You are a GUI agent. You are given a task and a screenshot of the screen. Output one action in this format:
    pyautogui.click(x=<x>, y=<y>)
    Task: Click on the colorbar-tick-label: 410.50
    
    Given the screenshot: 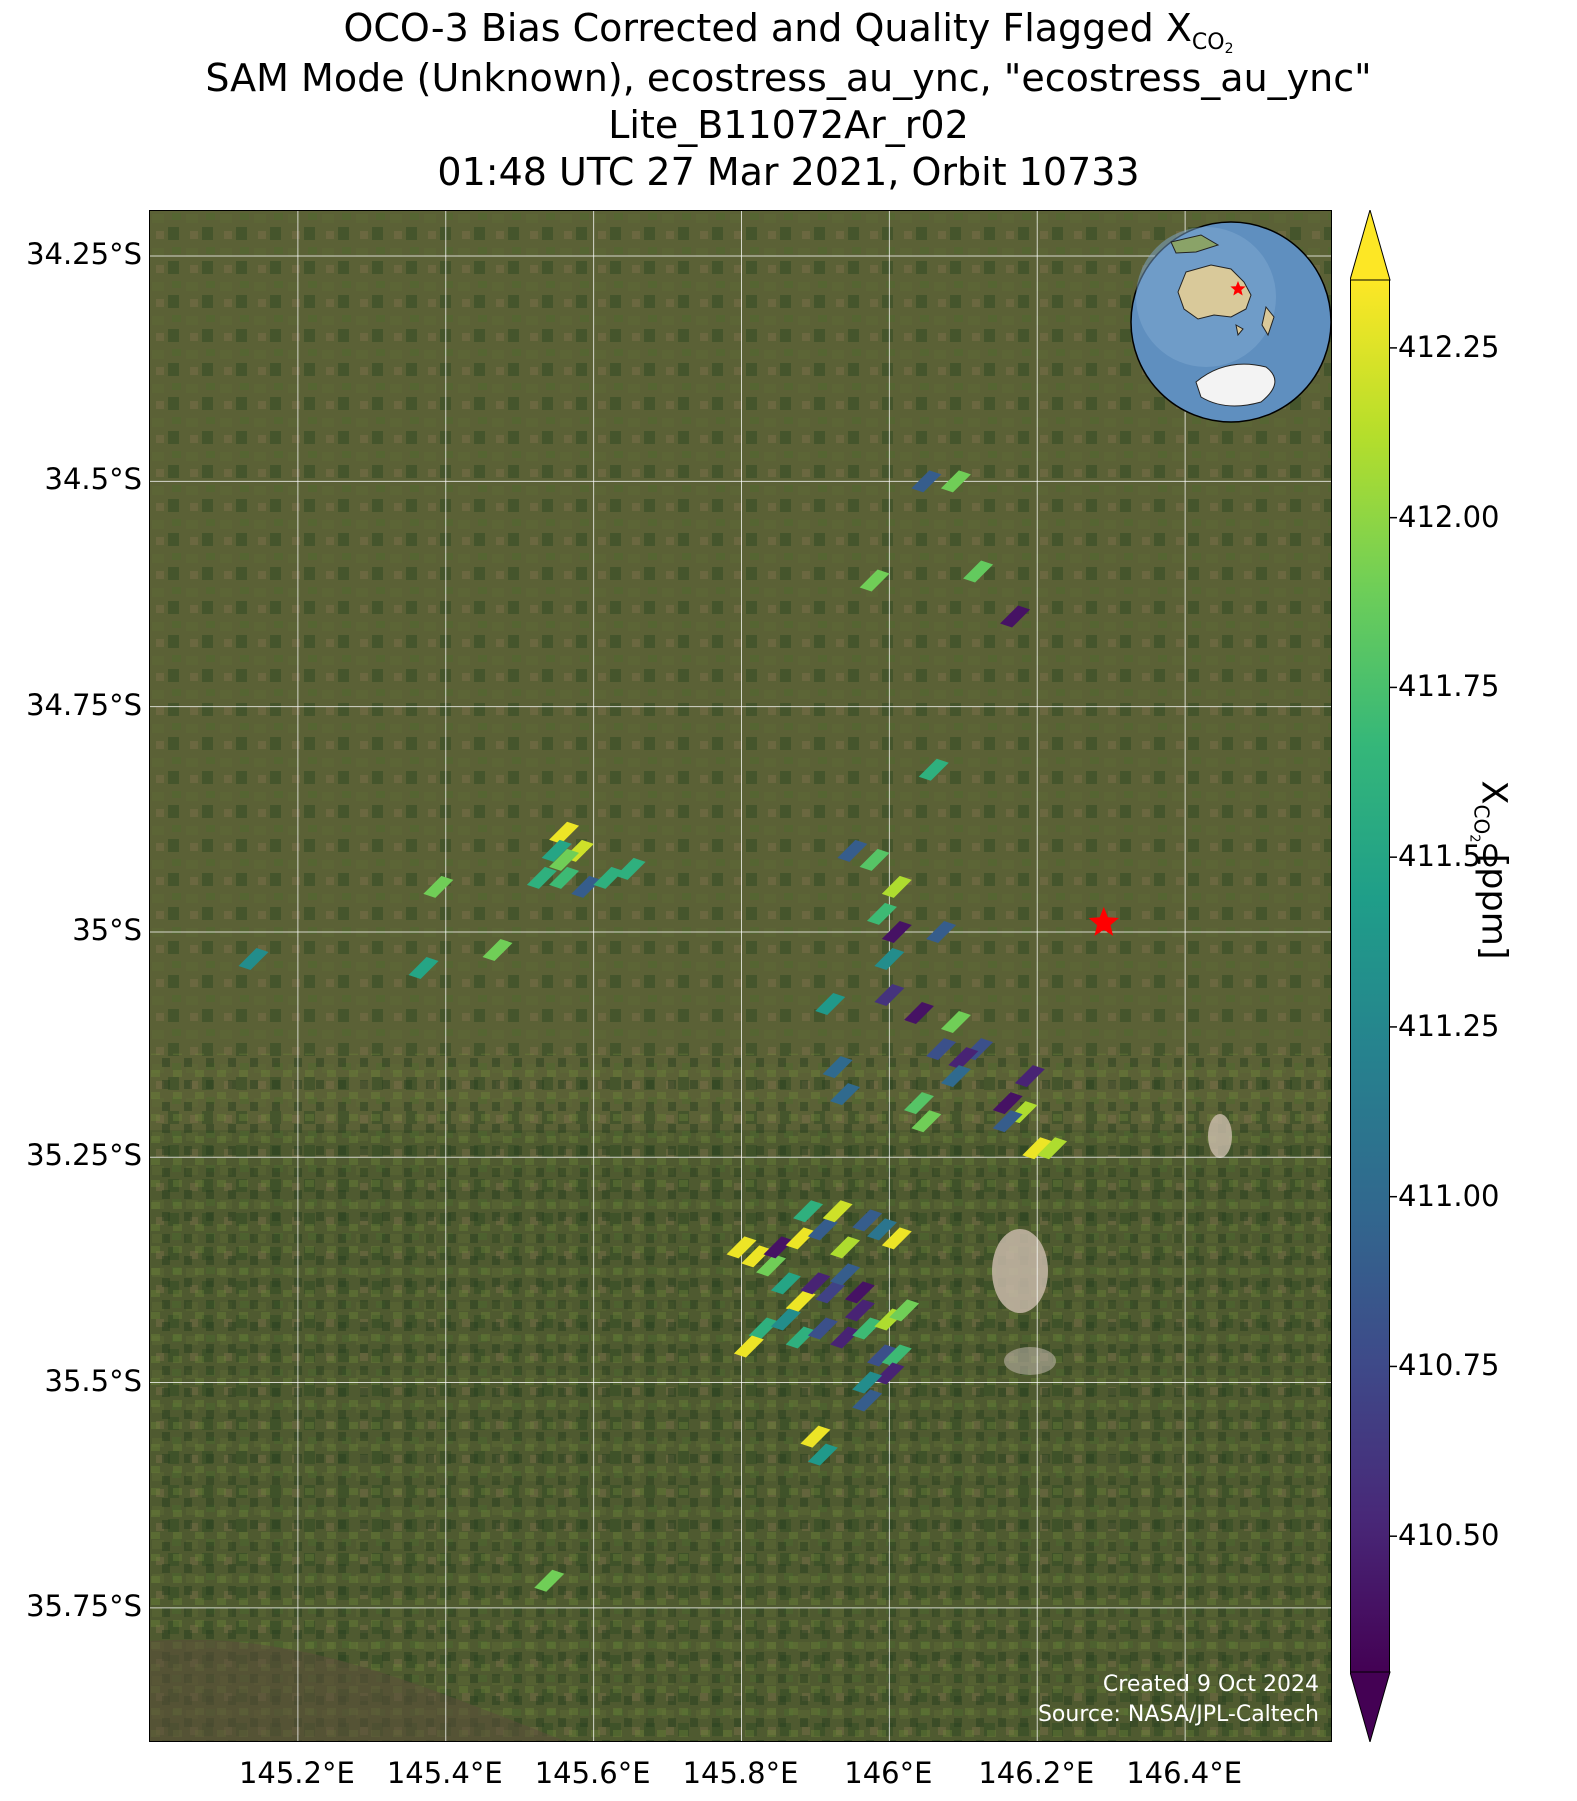 What is the action you would take?
    pyautogui.click(x=1449, y=1535)
    